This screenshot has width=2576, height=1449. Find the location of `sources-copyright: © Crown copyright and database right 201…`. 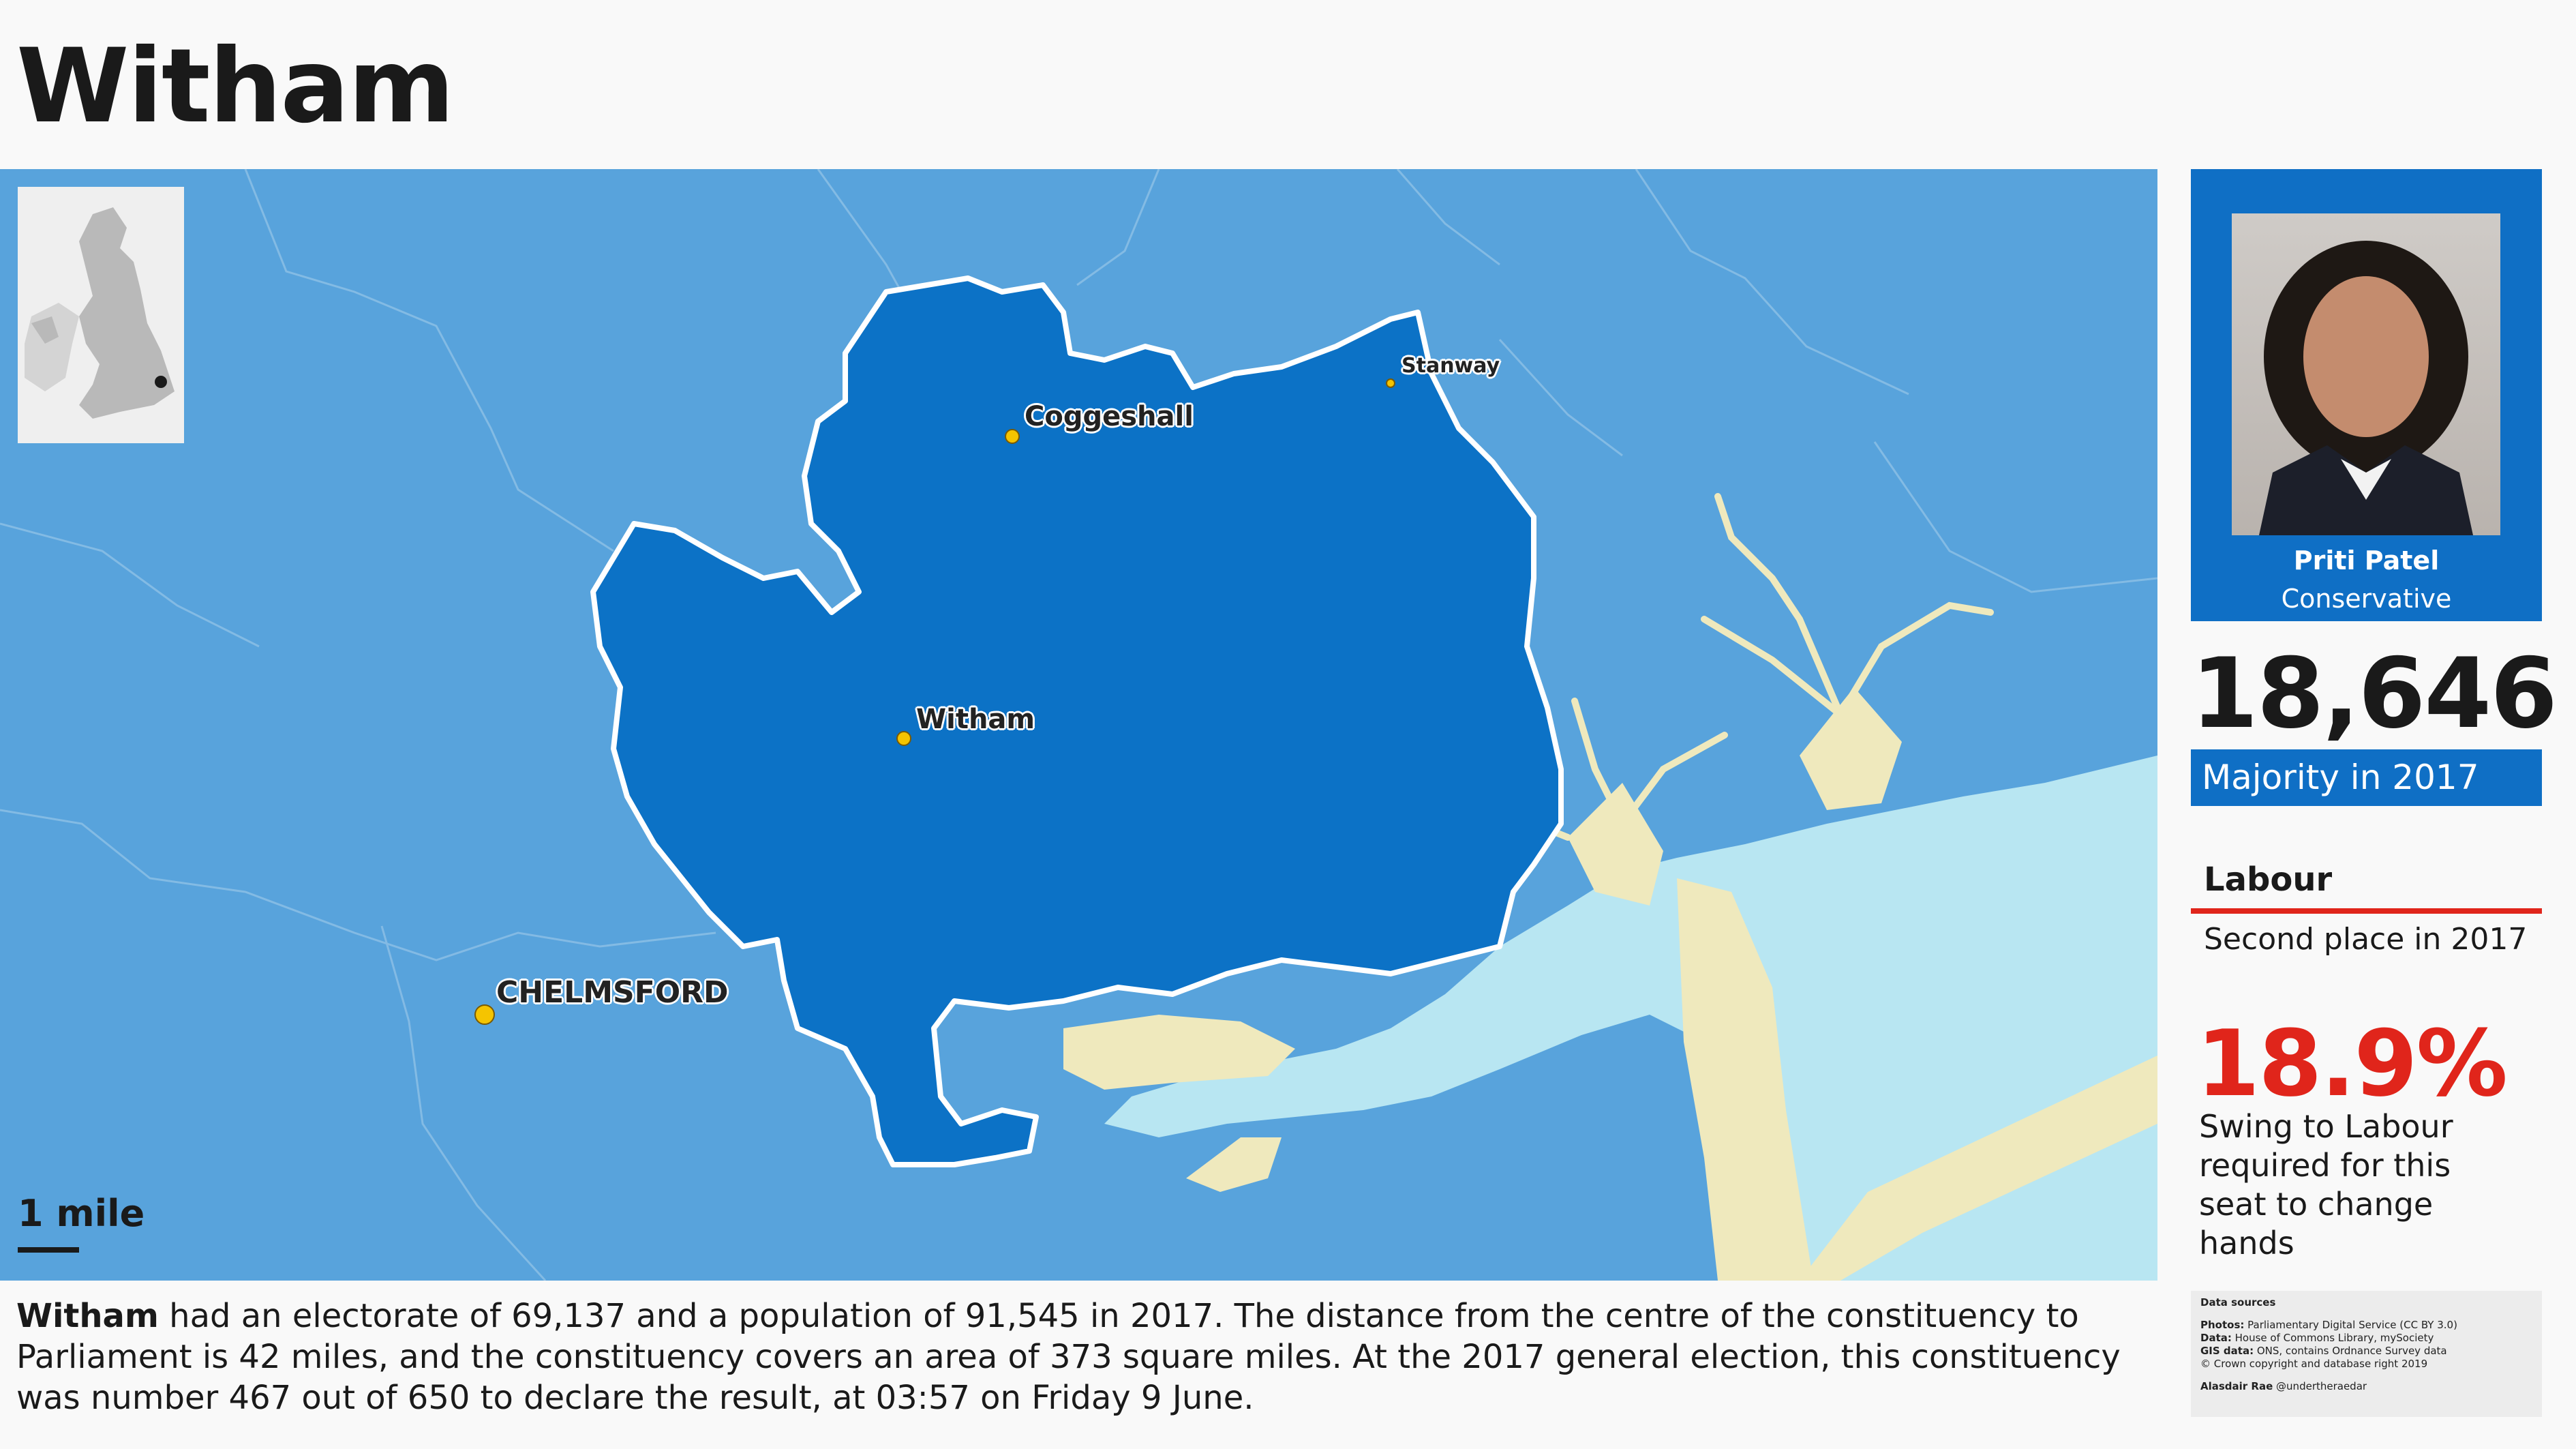

sources-copyright: © Crown copyright and database right 201… is located at coordinates (2314, 1364).